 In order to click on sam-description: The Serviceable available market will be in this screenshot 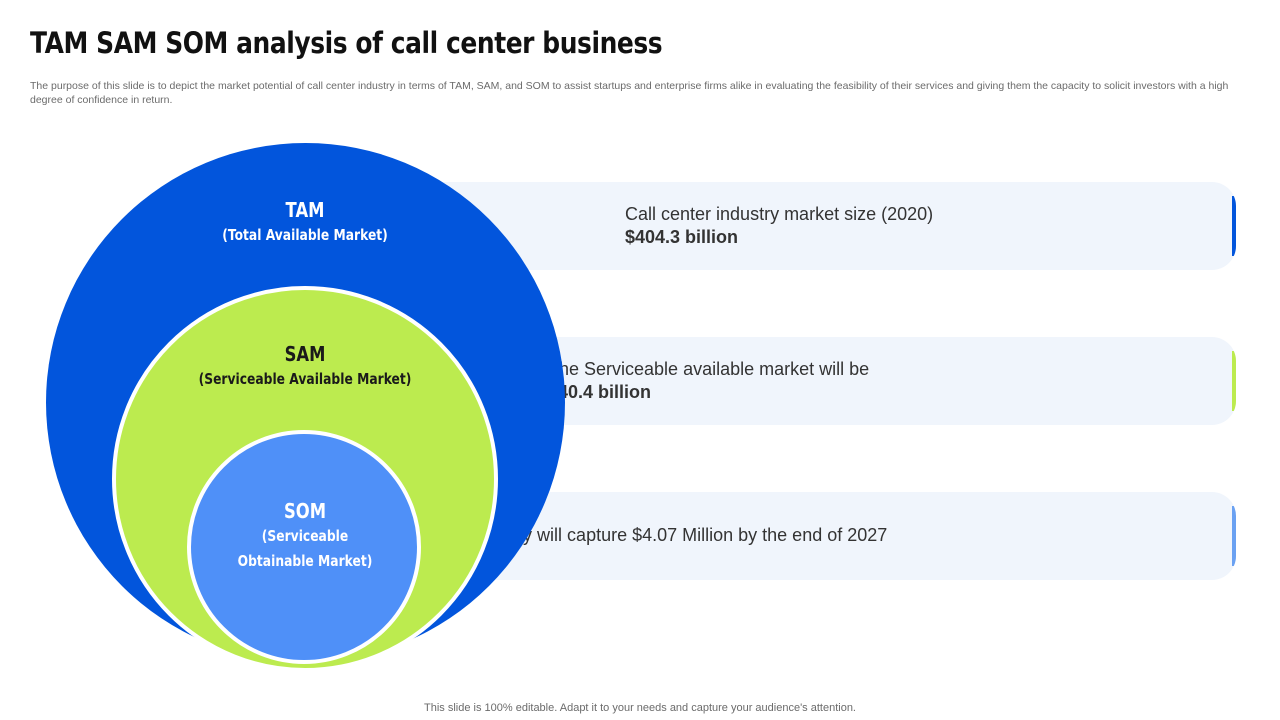, I will do `click(709, 369)`.